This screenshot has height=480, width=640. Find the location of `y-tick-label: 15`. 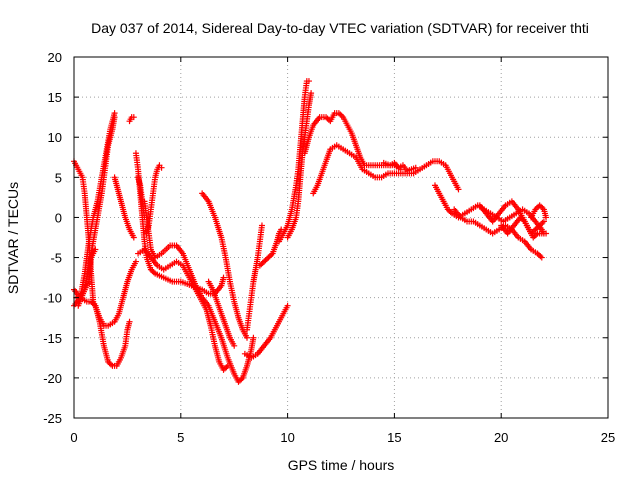

y-tick-label: 15 is located at coordinates (55, 97).